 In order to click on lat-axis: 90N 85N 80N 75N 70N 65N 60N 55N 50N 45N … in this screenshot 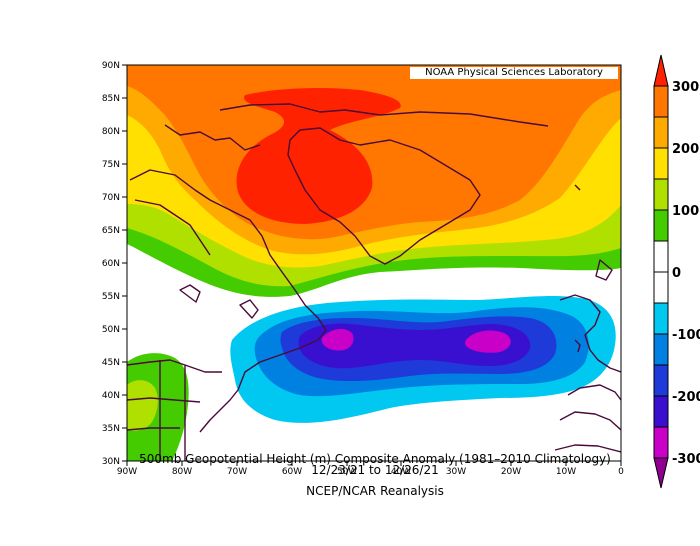, I will do `click(114, 264)`.